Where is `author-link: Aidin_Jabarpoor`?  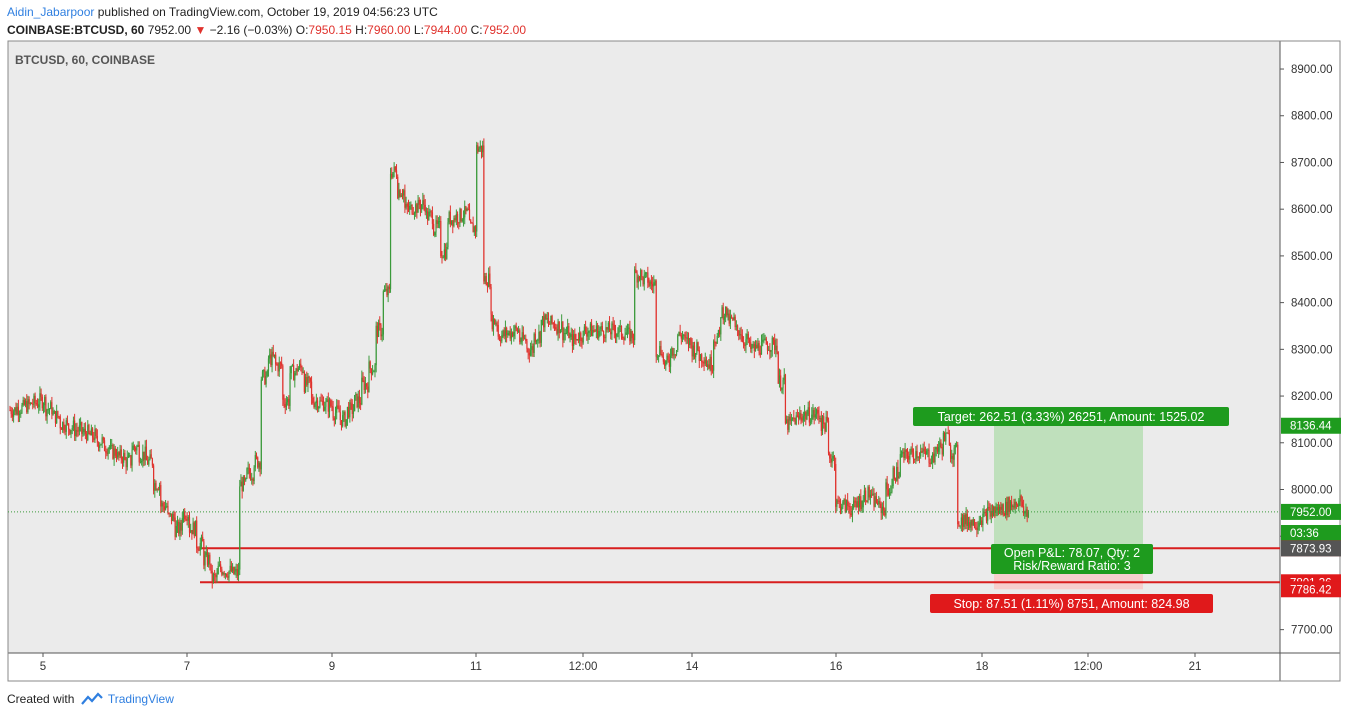 author-link: Aidin_Jabarpoor is located at coordinates (51, 12).